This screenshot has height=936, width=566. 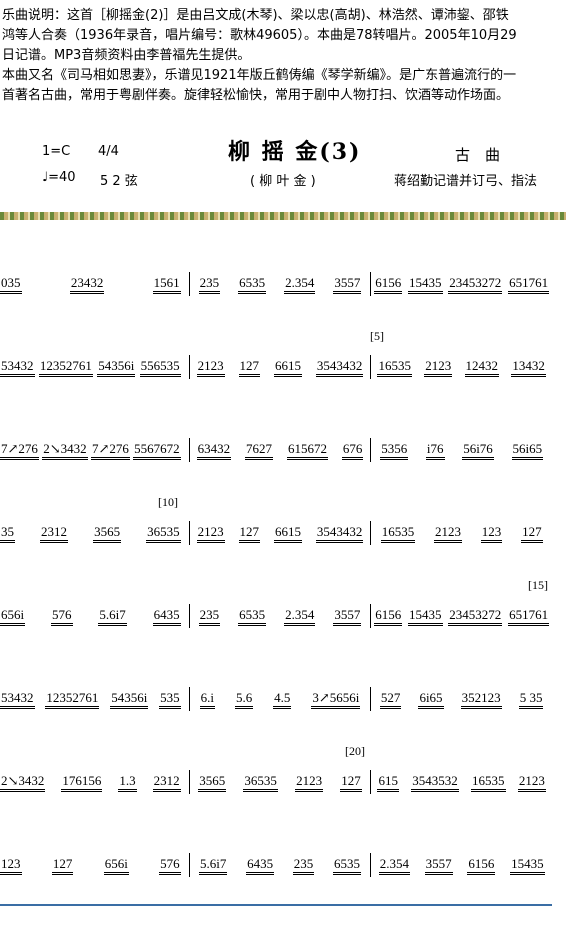 I want to click on note-group: 3↗5656i, so click(x=336, y=699).